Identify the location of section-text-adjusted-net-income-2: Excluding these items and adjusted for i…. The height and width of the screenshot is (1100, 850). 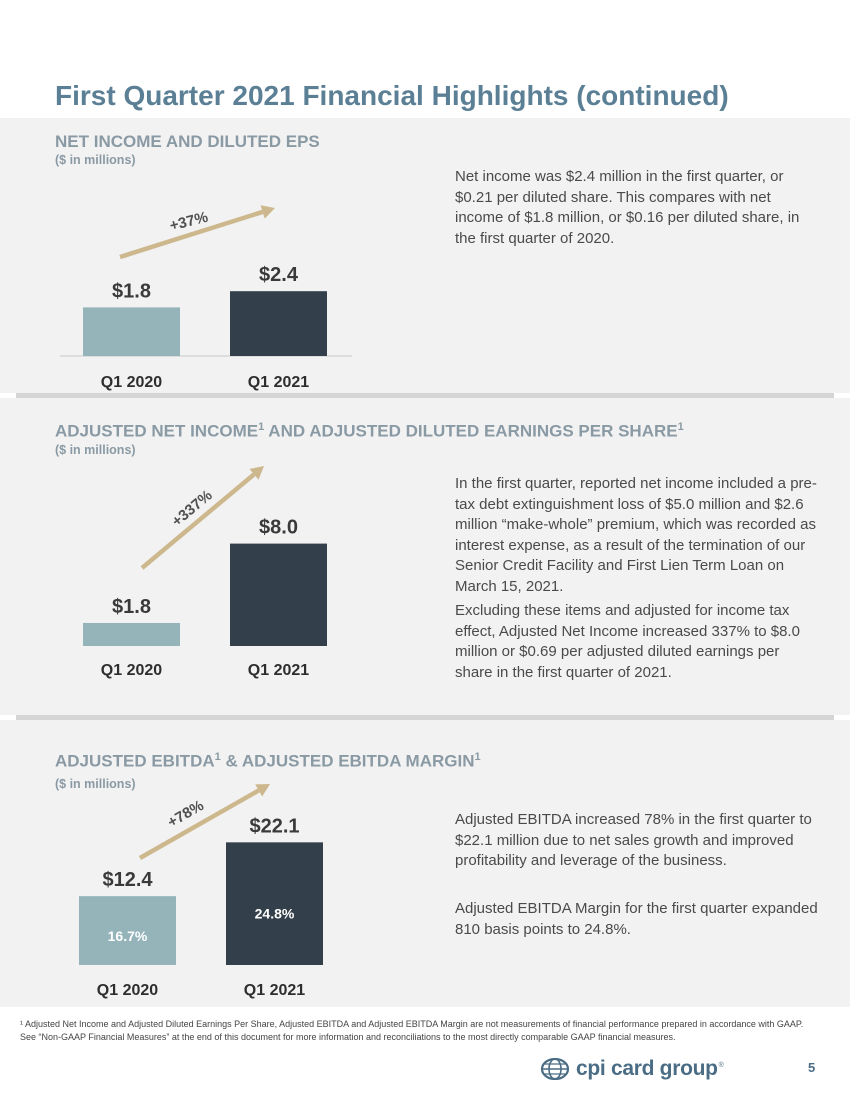
(627, 641).